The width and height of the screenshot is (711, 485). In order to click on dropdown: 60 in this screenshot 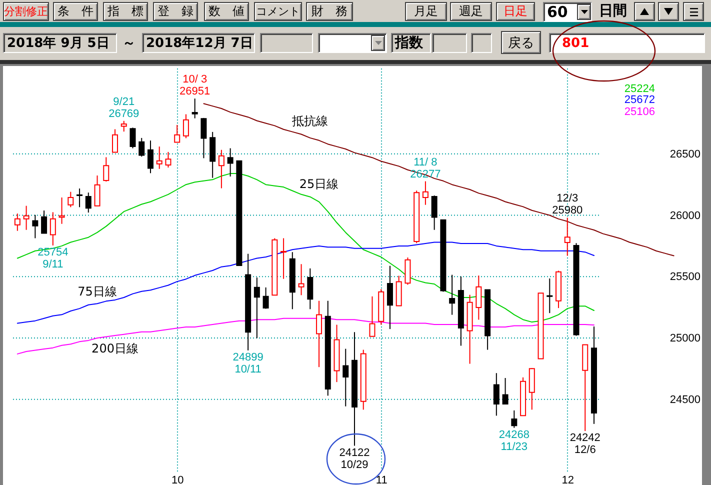, I will do `click(567, 12)`.